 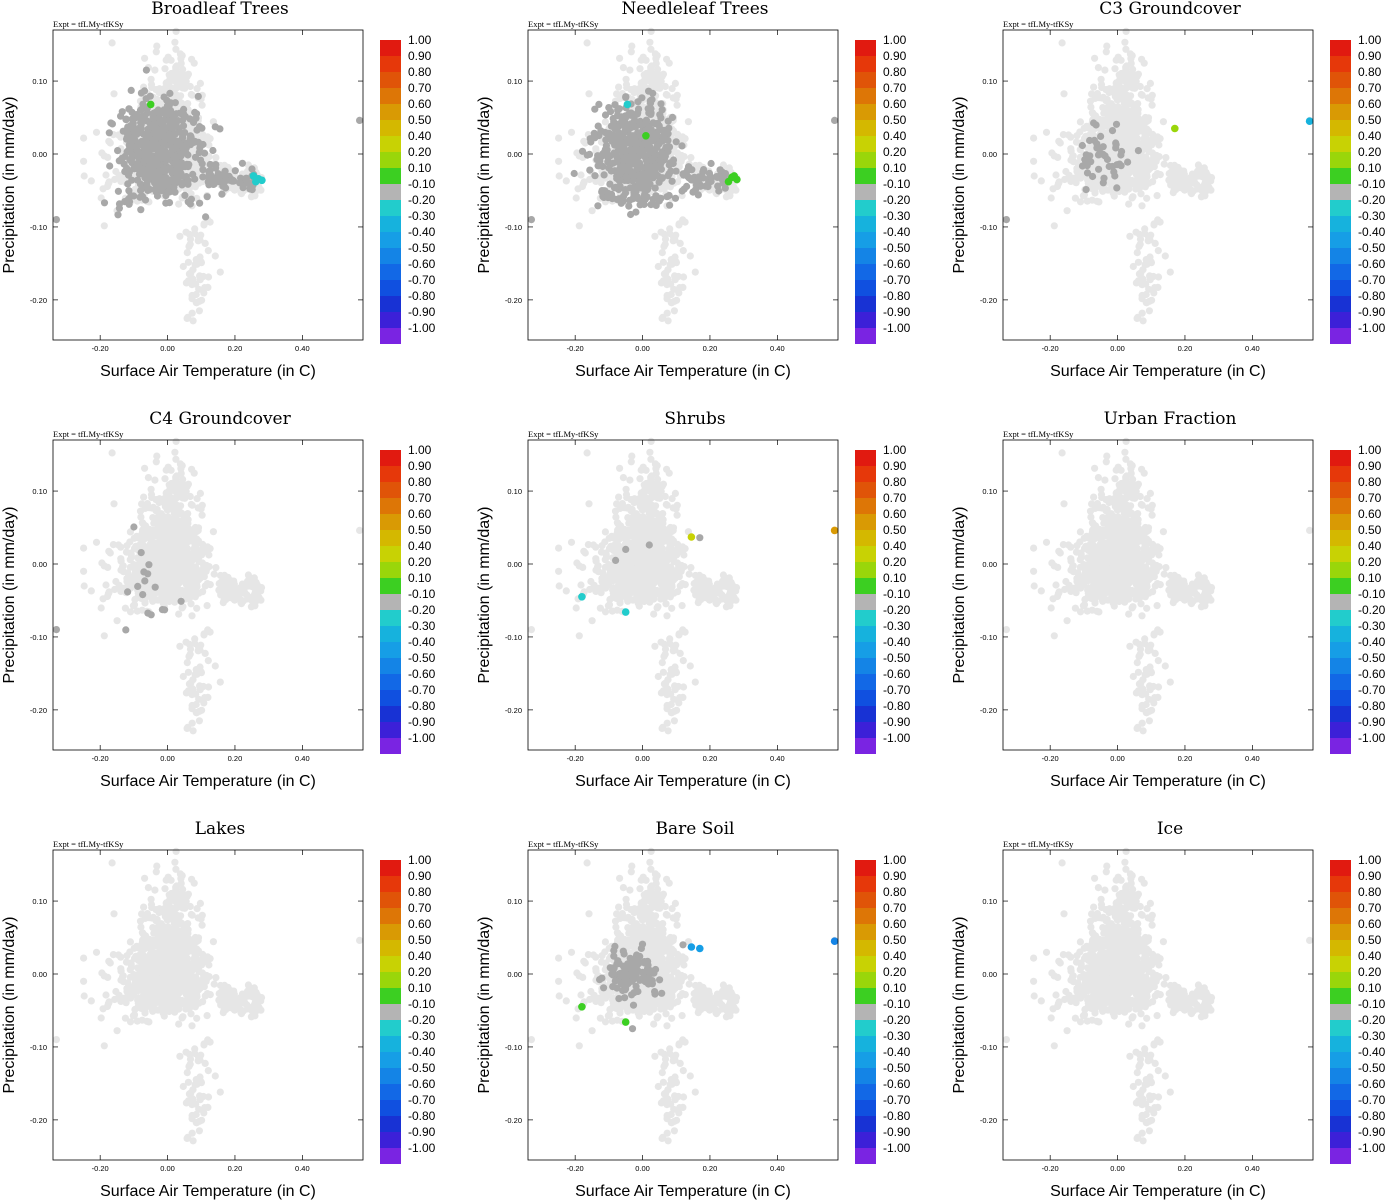 I want to click on colorbar-tick-label: -0.10, so click(x=422, y=184).